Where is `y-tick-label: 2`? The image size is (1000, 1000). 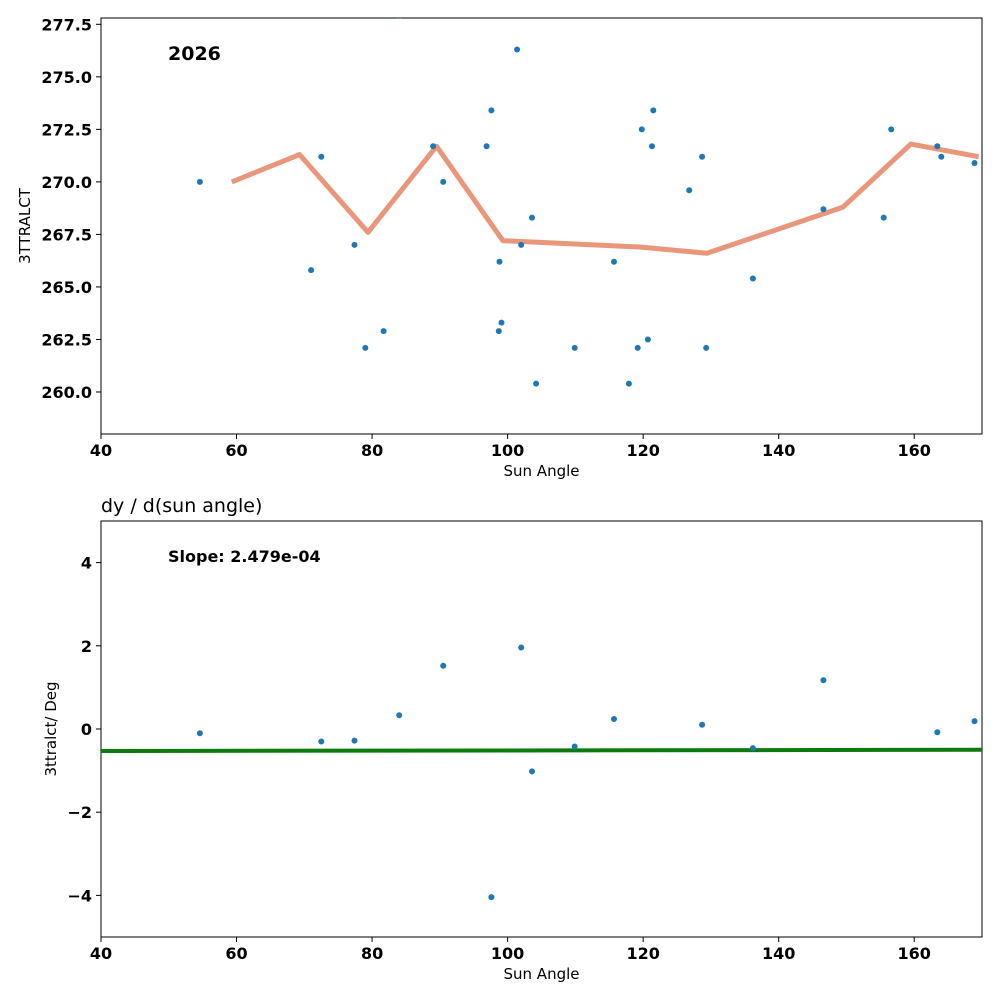
y-tick-label: 2 is located at coordinates (86, 646).